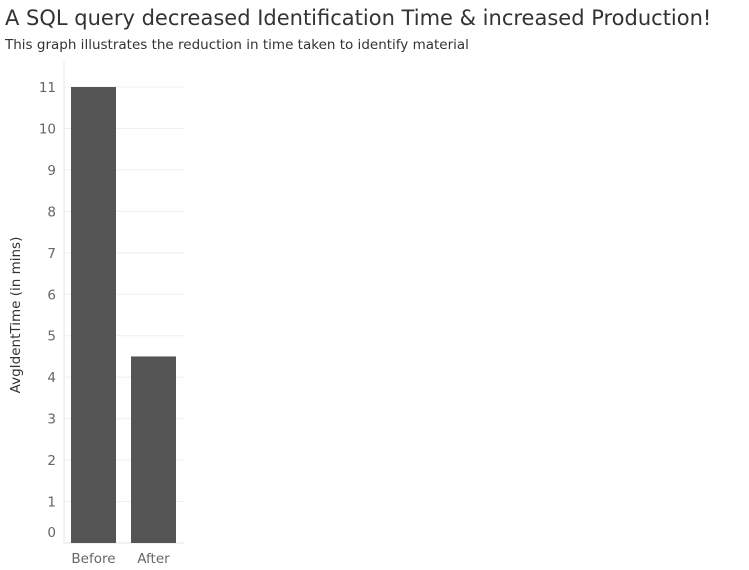 This screenshot has height=570, width=749. Describe the element at coordinates (153, 449) in the screenshot. I see `bar-after` at that location.